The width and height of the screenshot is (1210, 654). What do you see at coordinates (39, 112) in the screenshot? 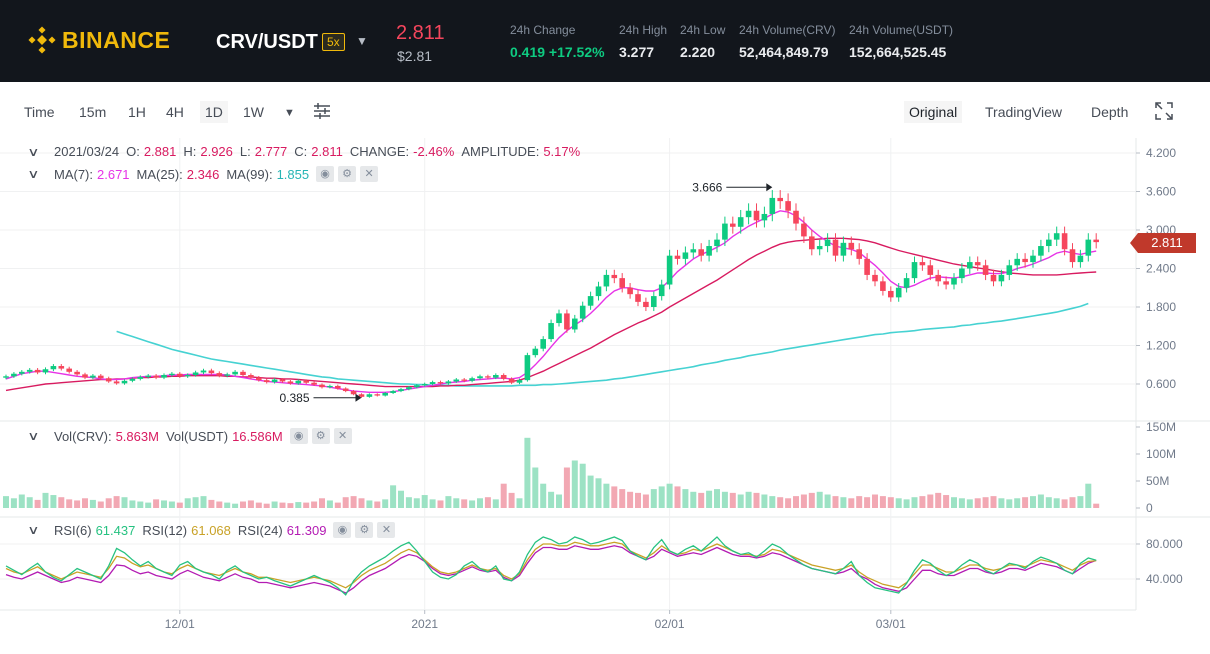
I see `interval-time: Time` at bounding box center [39, 112].